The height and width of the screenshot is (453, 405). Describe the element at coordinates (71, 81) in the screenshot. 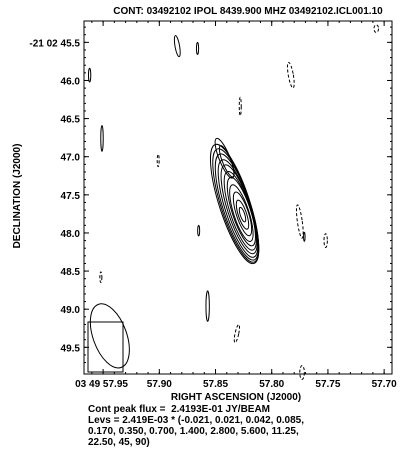

I see `y-tick-label: 46.0` at that location.